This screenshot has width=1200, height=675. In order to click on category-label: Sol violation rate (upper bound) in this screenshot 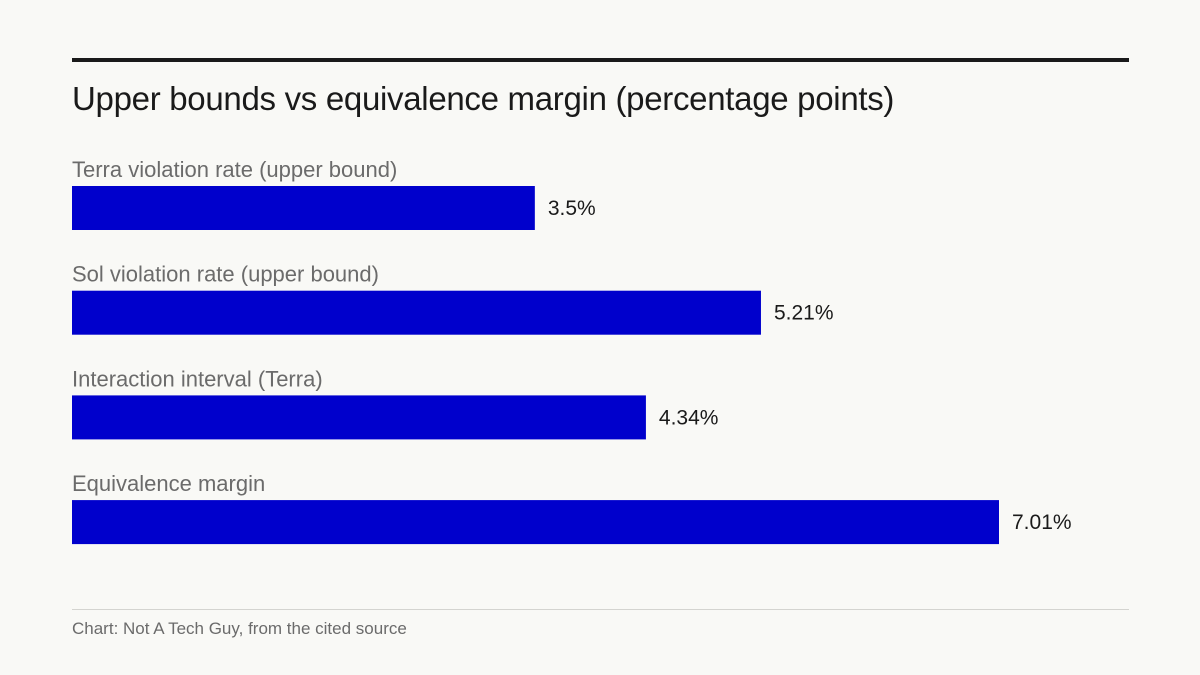, I will do `click(225, 274)`.